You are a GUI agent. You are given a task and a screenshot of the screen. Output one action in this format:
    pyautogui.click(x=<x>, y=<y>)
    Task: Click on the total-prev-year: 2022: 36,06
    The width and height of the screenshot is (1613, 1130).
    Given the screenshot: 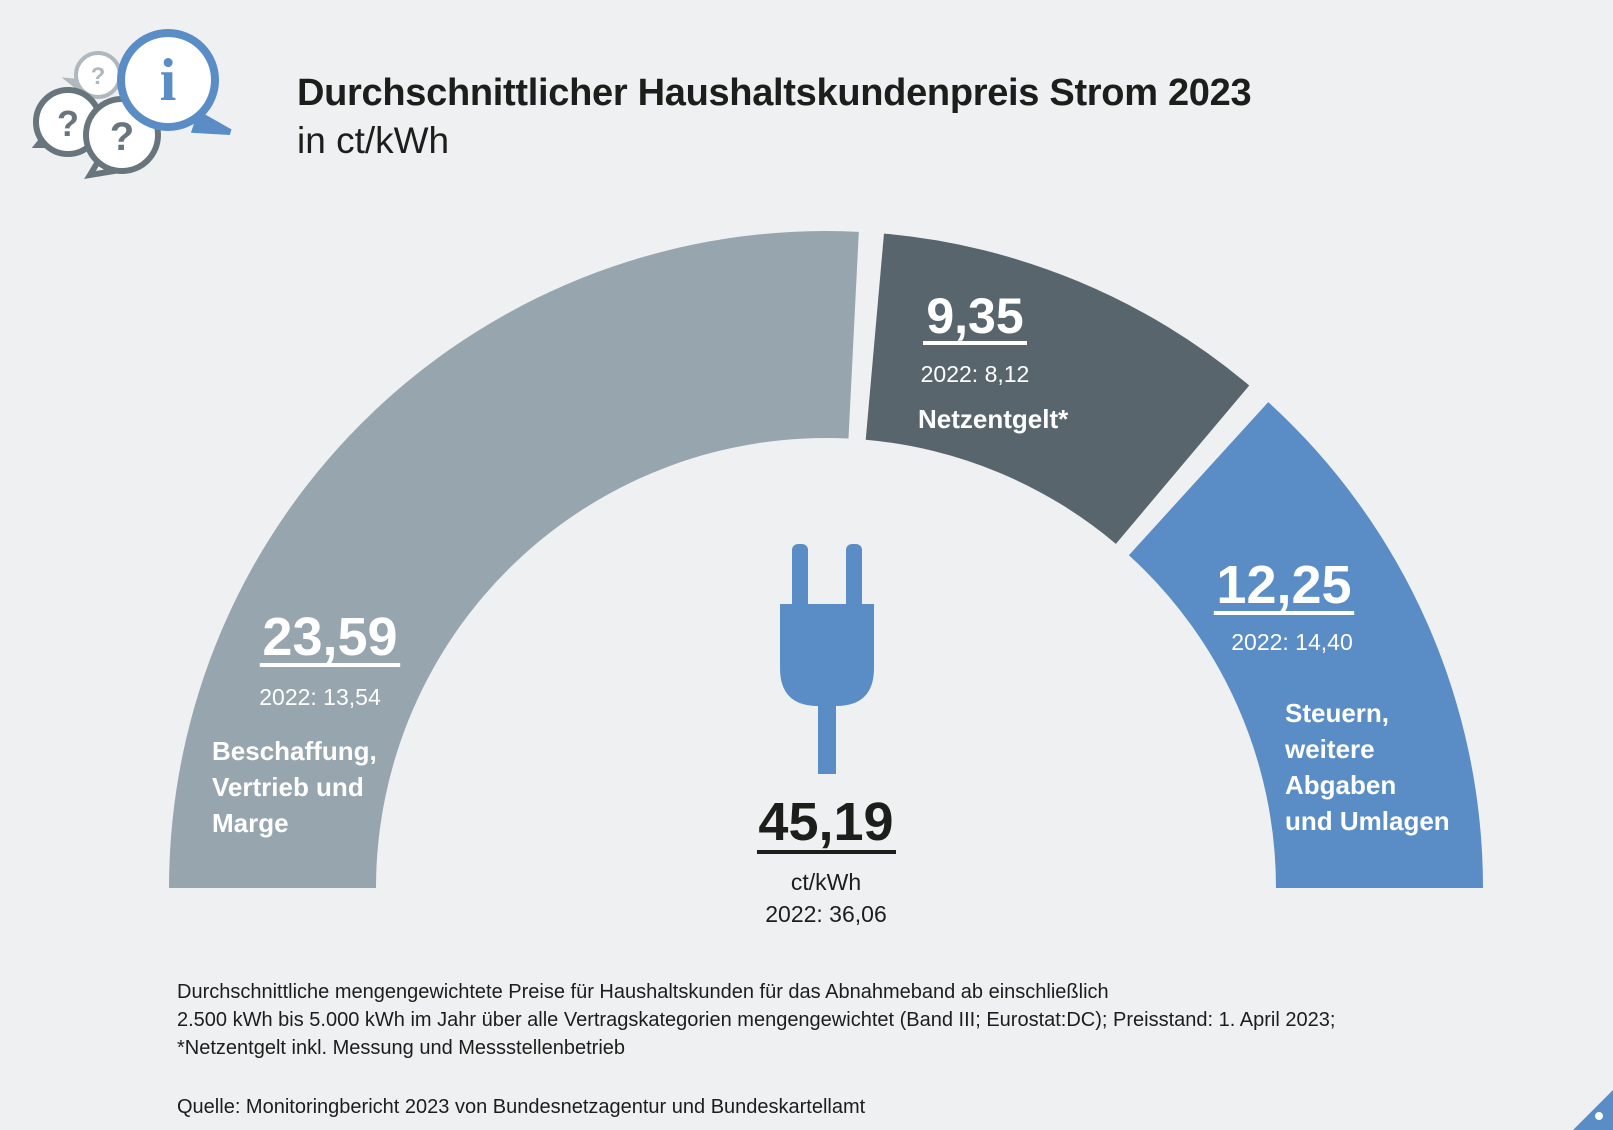 What is the action you would take?
    pyautogui.click(x=826, y=914)
    